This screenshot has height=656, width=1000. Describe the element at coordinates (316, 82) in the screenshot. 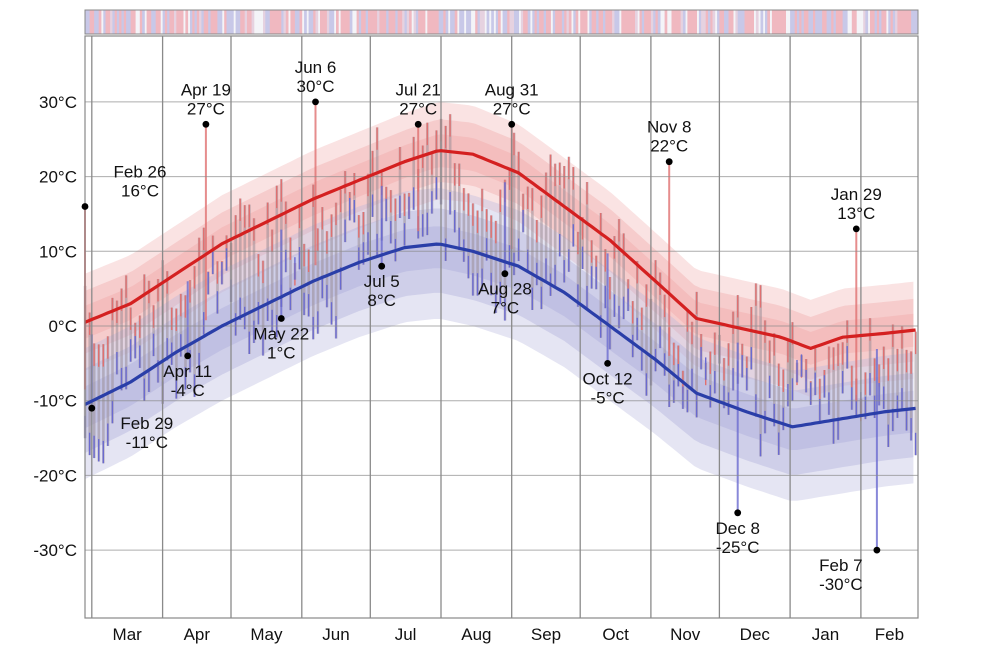

I see `annotation: Jun 630°C` at that location.